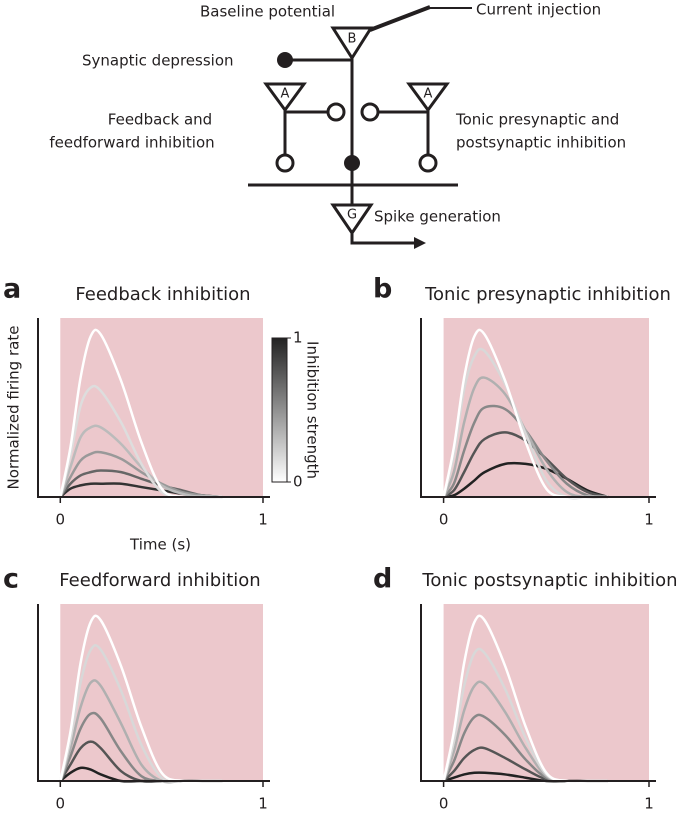 Image resolution: width=685 pixels, height=814 pixels. Describe the element at coordinates (298, 338) in the screenshot. I see `colorbar-tick-label: 1` at that location.